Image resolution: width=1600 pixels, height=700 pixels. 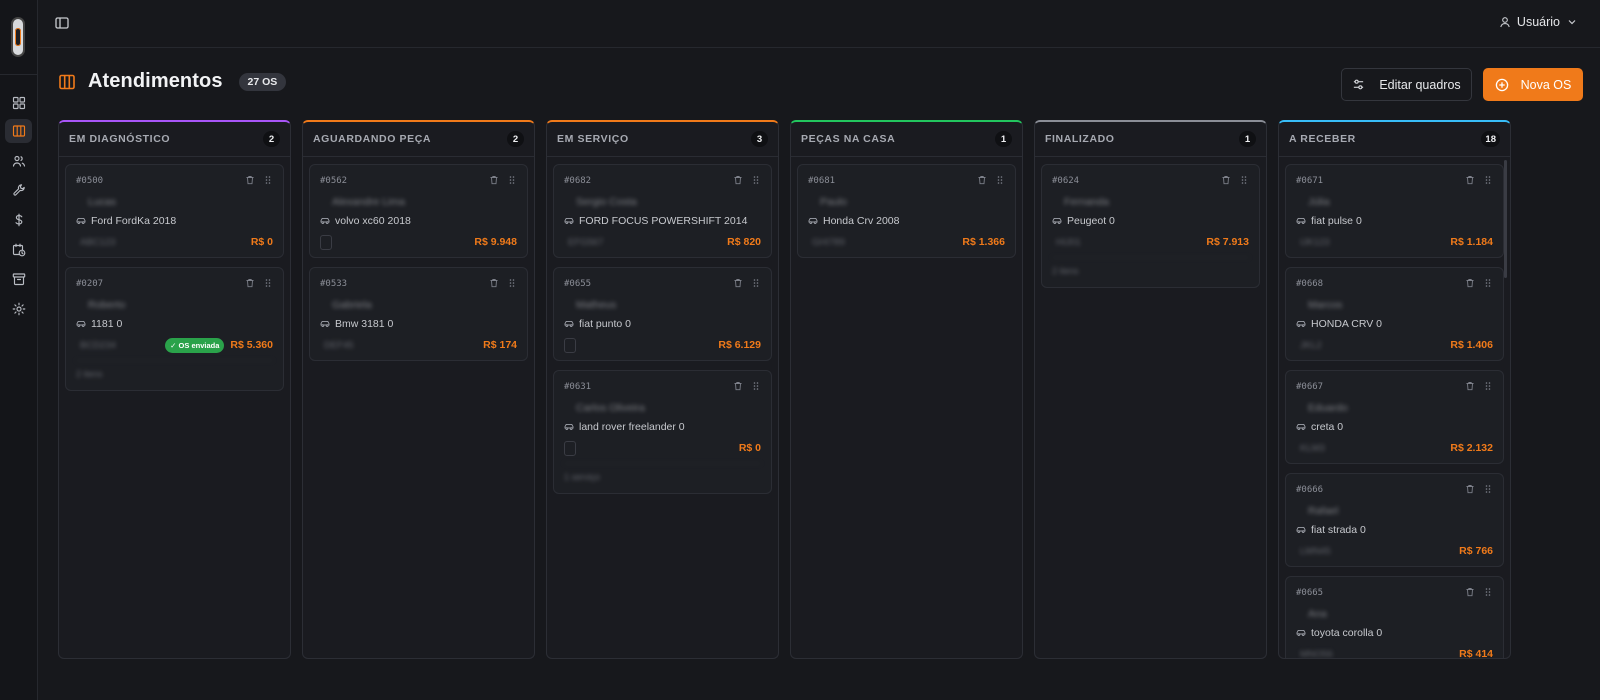 What do you see at coordinates (1227, 242) in the screenshot?
I see `order-total: R$ 7.913` at bounding box center [1227, 242].